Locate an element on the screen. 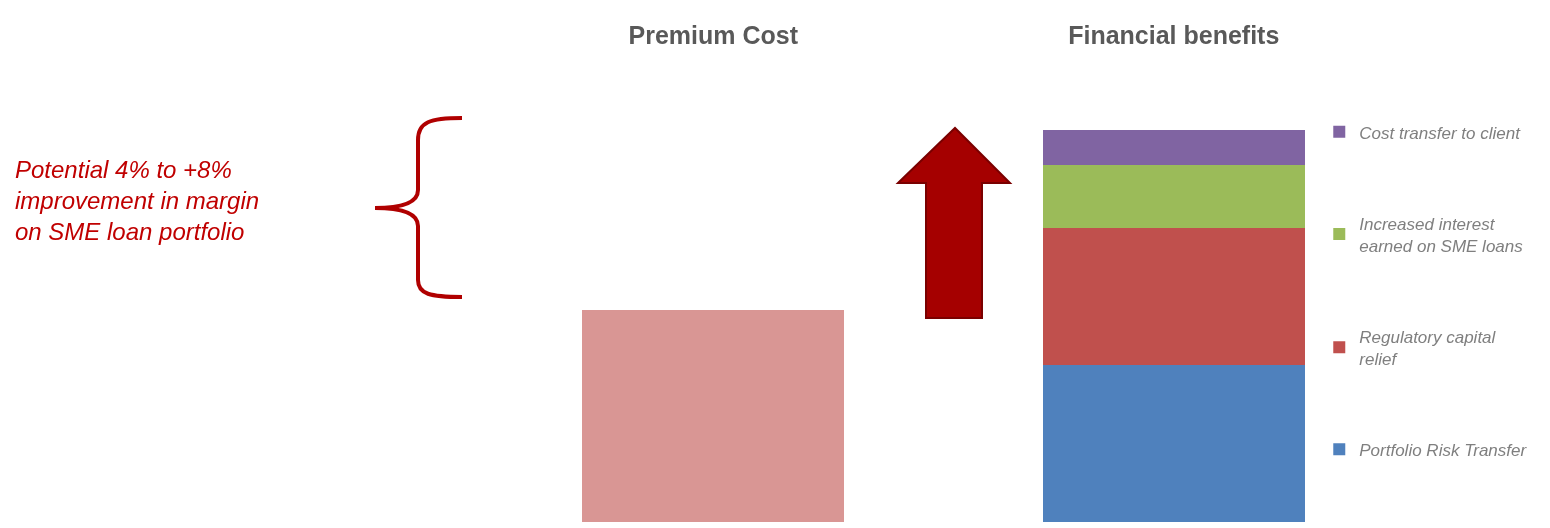 The height and width of the screenshot is (528, 1550). legend-label: Portfolio Risk Transfer is located at coordinates (1443, 450).